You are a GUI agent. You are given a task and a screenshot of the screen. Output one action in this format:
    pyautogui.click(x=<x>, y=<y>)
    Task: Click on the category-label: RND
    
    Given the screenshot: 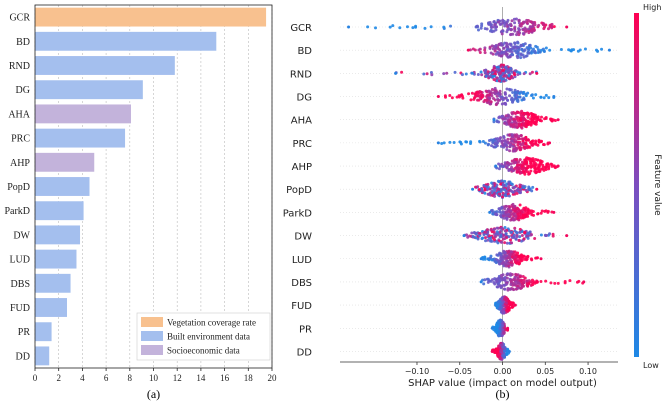 What is the action you would take?
    pyautogui.click(x=19, y=66)
    